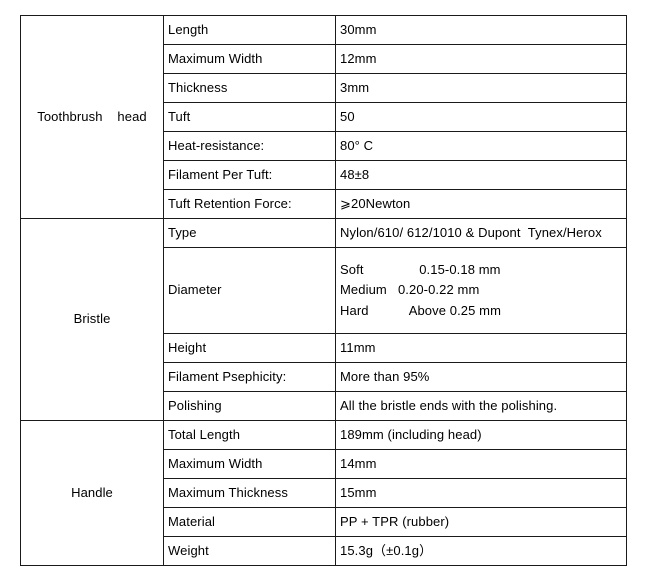 The width and height of the screenshot is (653, 566). I want to click on table-row: Material PP + TPR (rubber), so click(324, 522).